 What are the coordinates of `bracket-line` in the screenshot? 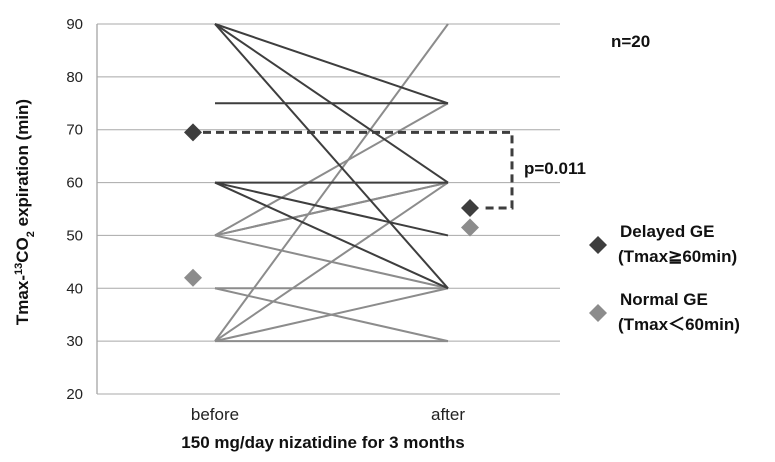 It's located at (358, 170).